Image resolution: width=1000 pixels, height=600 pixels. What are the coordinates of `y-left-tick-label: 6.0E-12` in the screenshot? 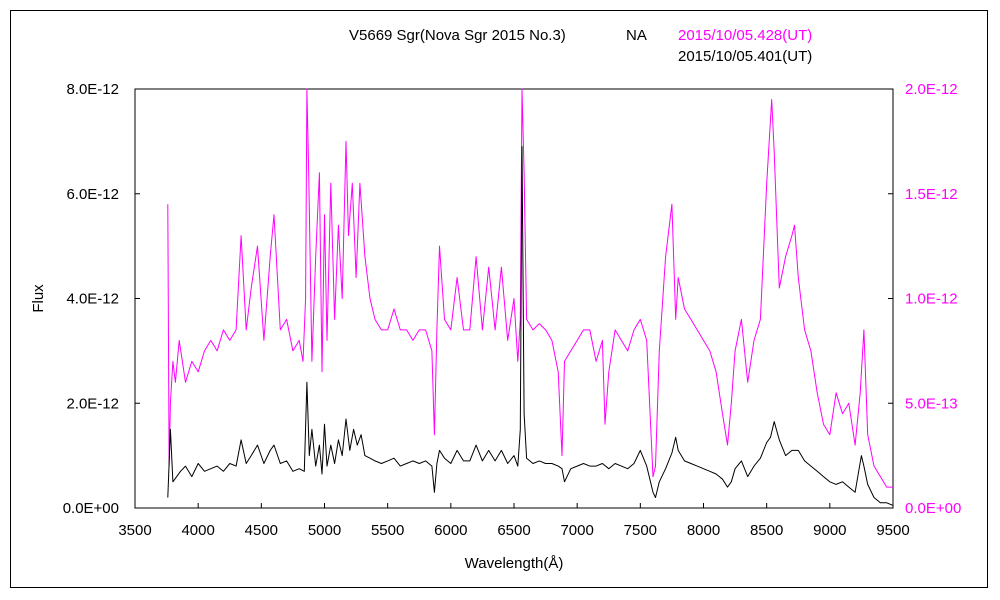 It's located at (92, 194).